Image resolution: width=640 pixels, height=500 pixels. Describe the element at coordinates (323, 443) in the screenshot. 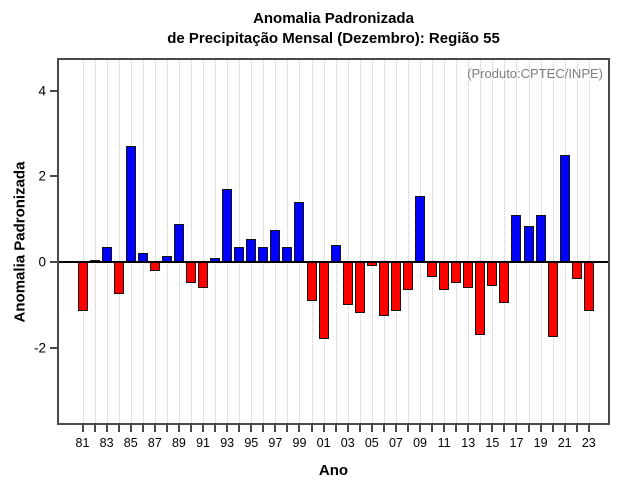

I see `x-tick-label: 01` at that location.